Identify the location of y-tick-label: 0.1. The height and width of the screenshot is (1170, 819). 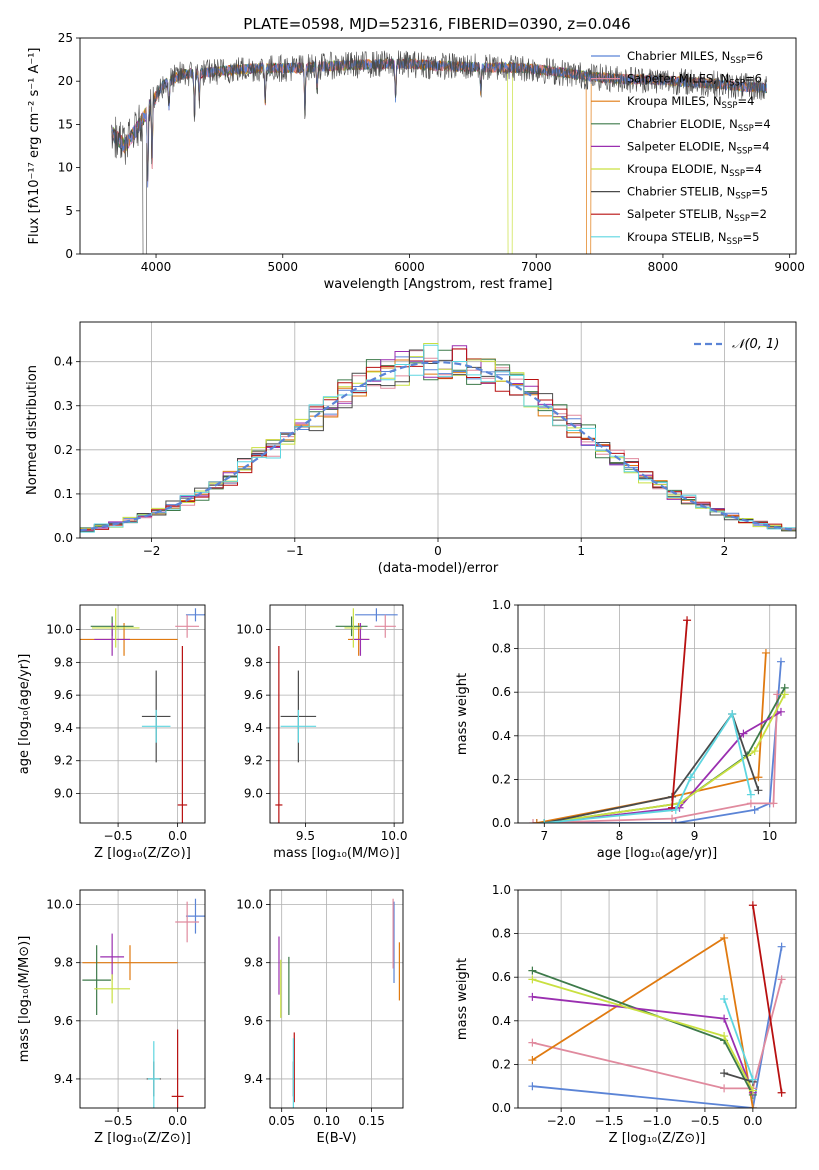
(63, 494).